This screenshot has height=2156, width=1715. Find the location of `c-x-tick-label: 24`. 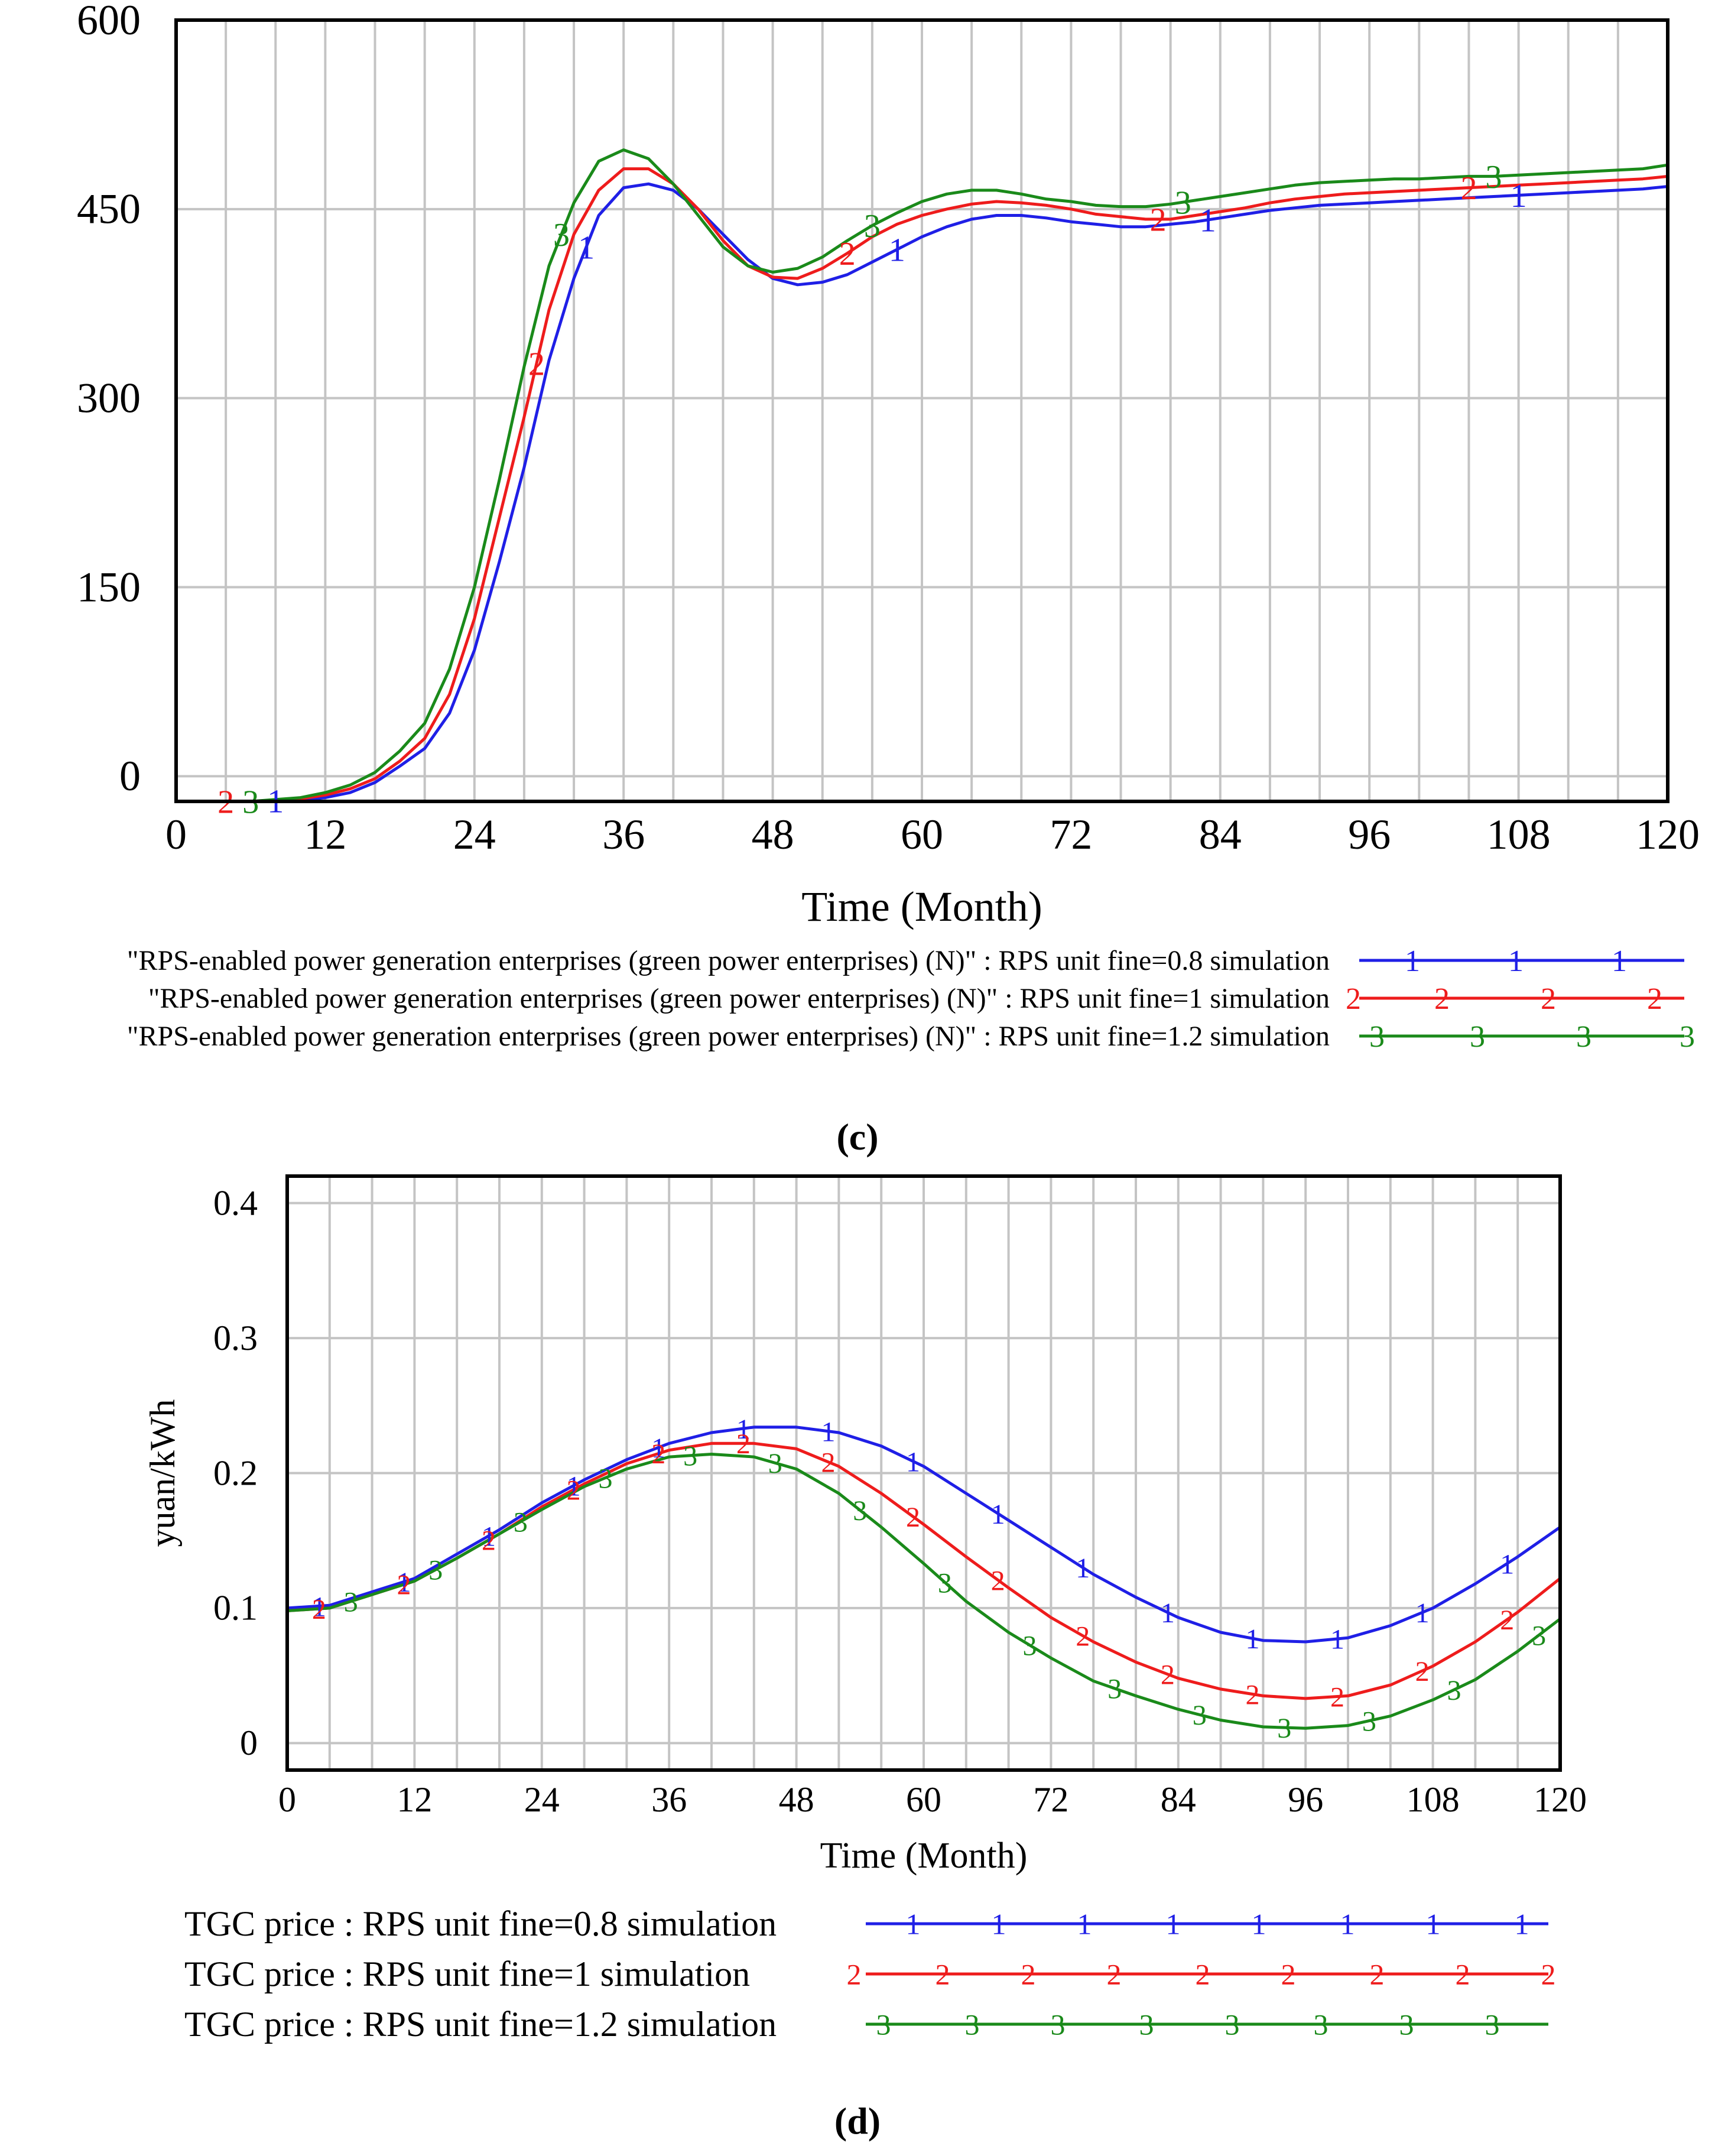

c-x-tick-label: 24 is located at coordinates (475, 834).